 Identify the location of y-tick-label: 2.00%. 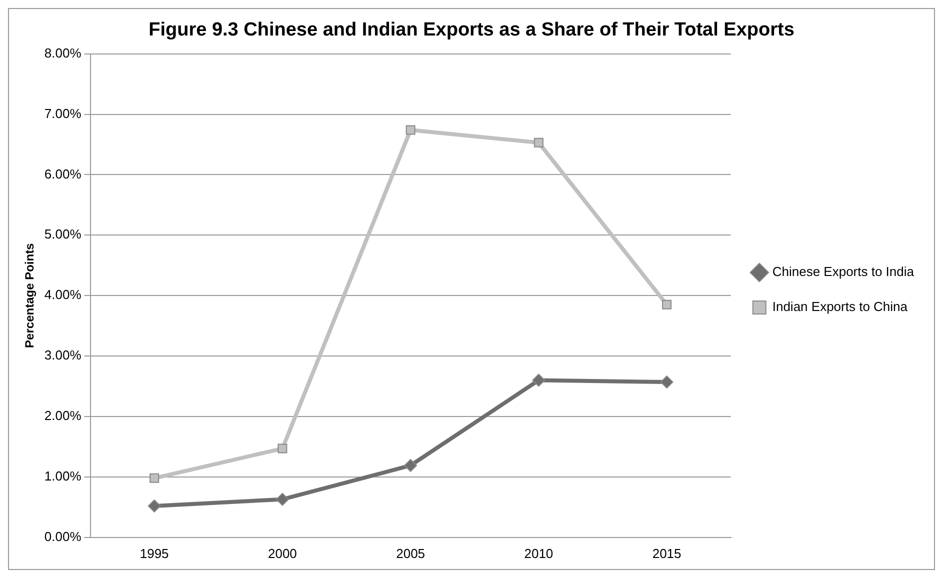
(63, 416).